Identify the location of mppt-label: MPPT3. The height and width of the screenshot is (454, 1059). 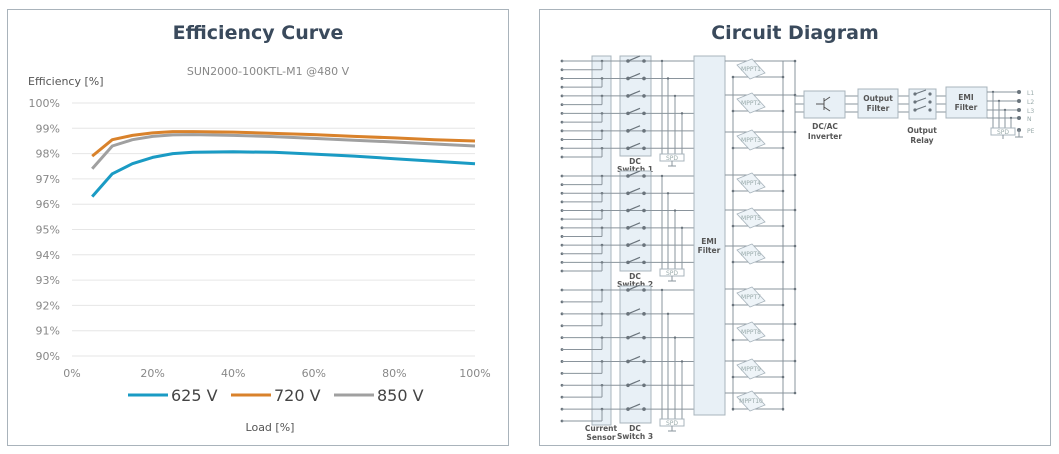
(751, 140).